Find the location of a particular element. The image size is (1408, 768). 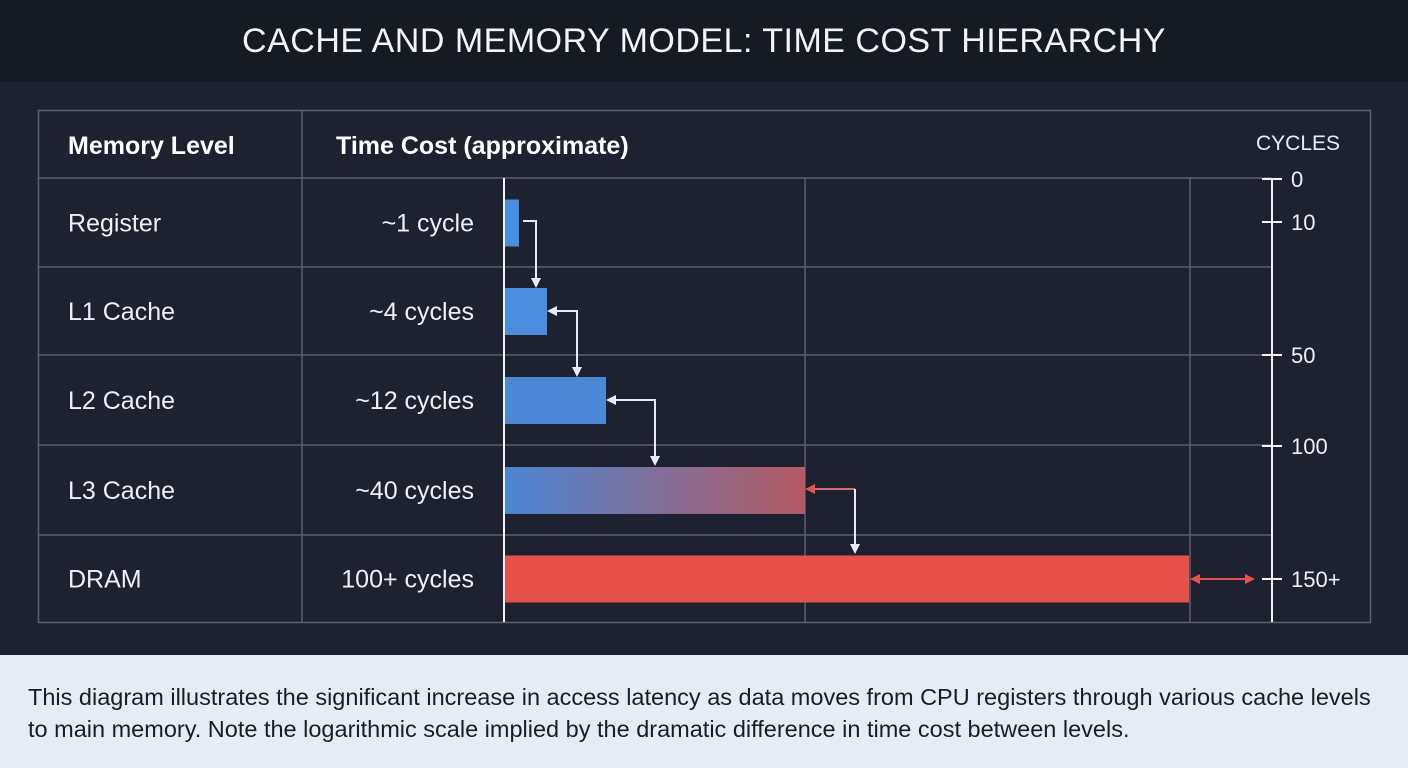

axis-tick-label: 50 is located at coordinates (1303, 355).